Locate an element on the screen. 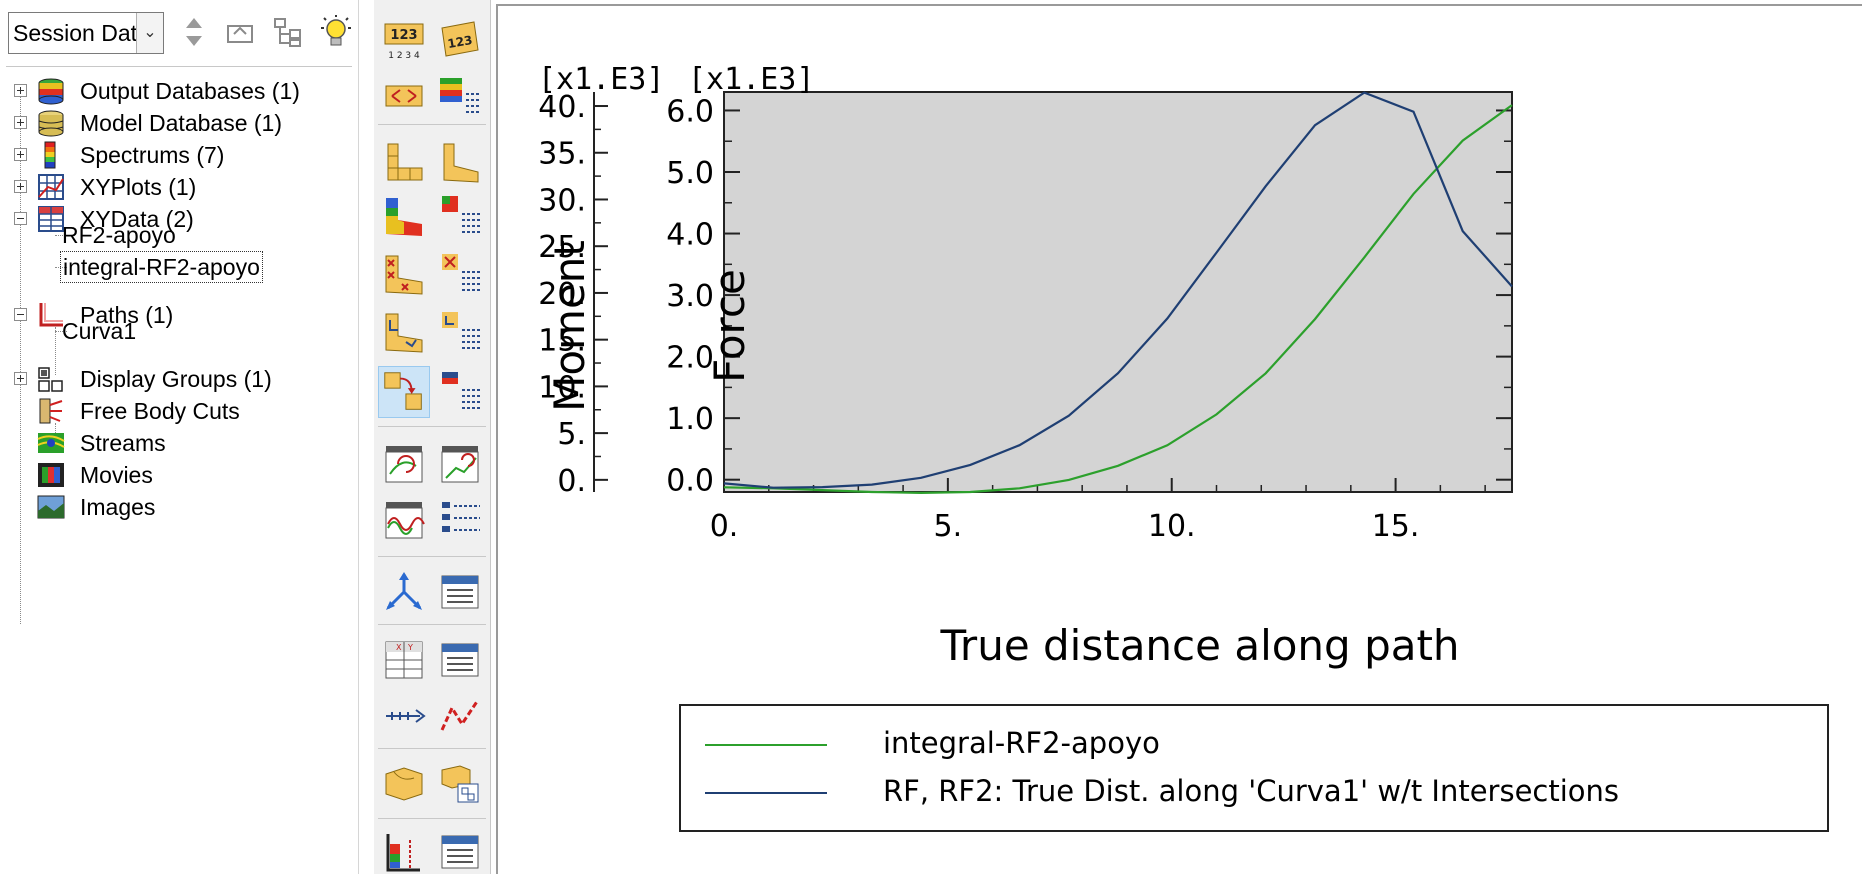  report-field-output-icon: 123 is located at coordinates (460, 40).